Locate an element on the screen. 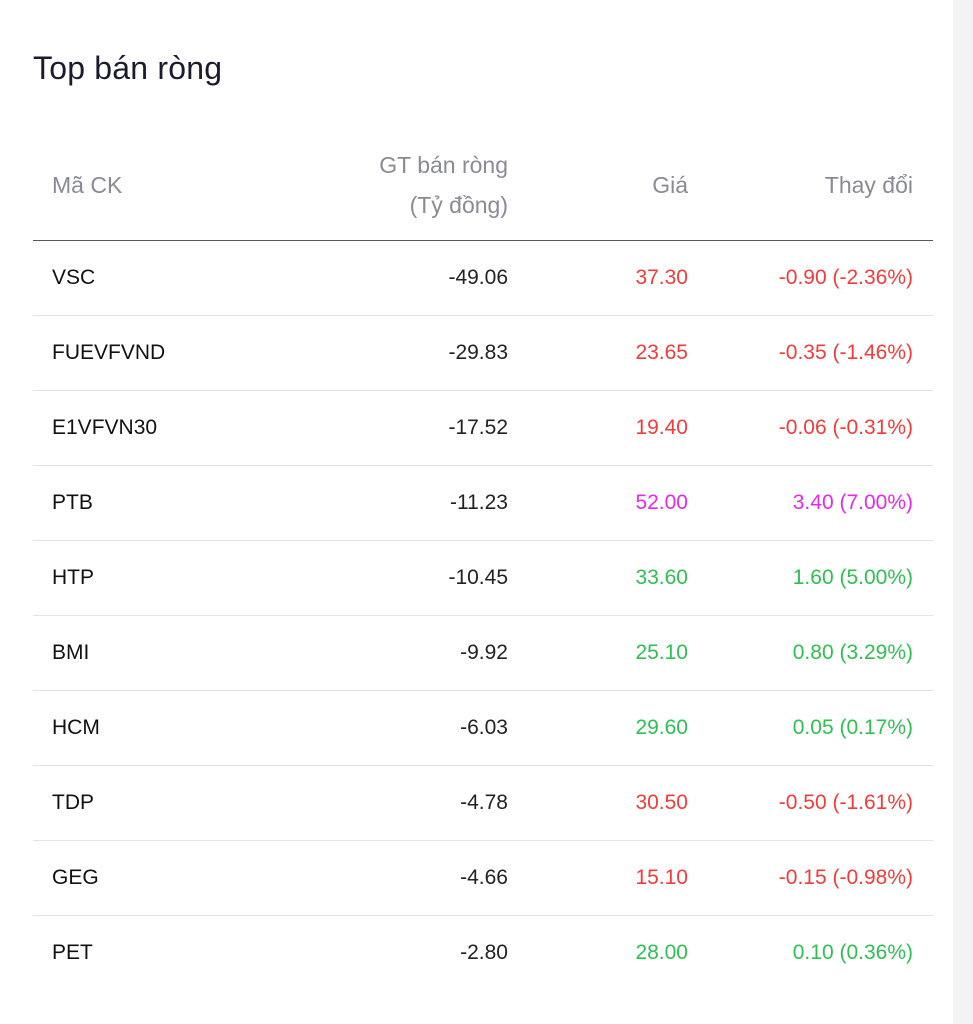  stock-code: PET is located at coordinates (72, 952).